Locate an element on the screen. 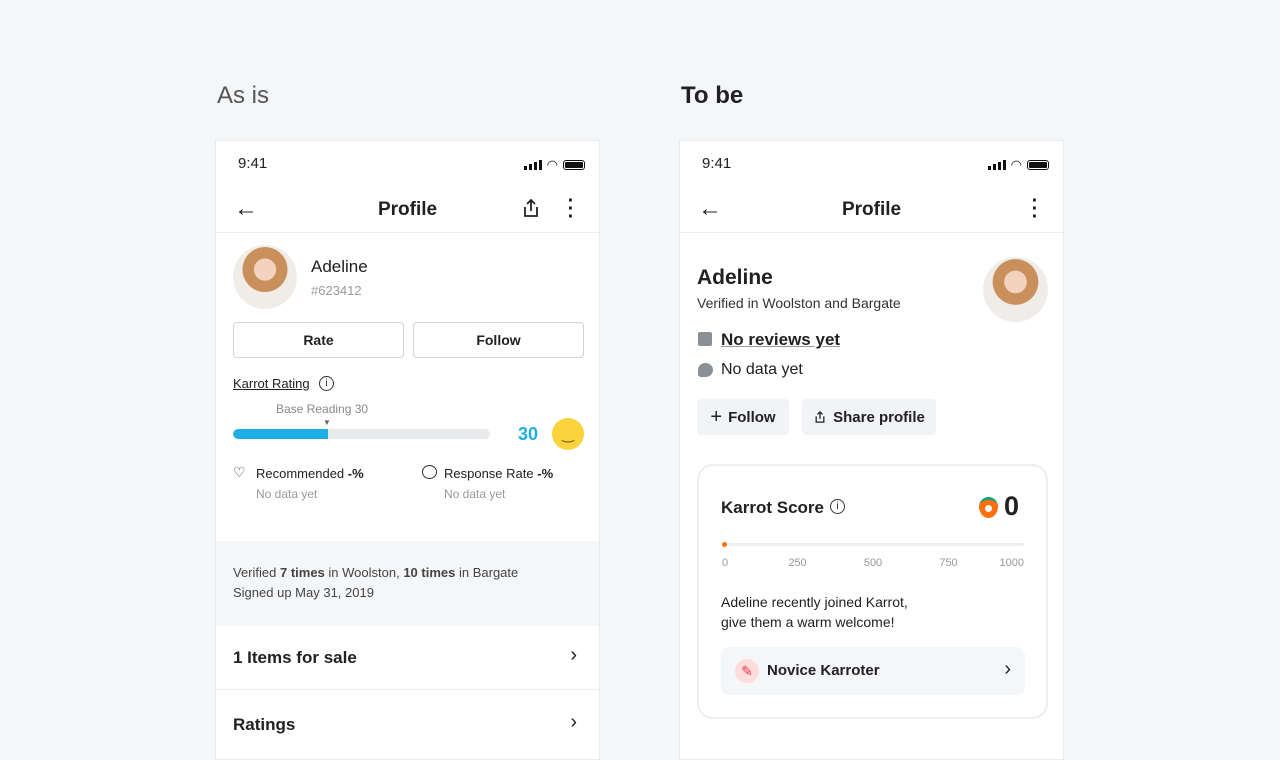 This screenshot has height=760, width=1280. score-tick: 1000 is located at coordinates (1011, 563).